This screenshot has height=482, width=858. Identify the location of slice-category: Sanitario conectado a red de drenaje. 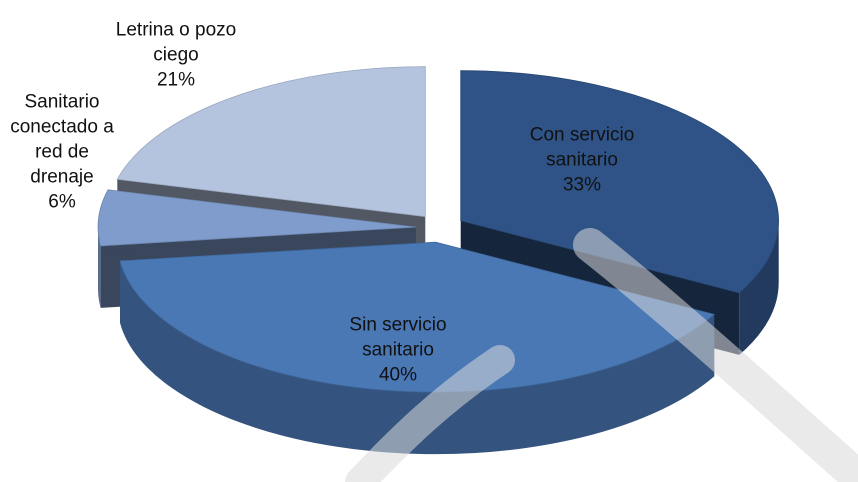
(62, 139).